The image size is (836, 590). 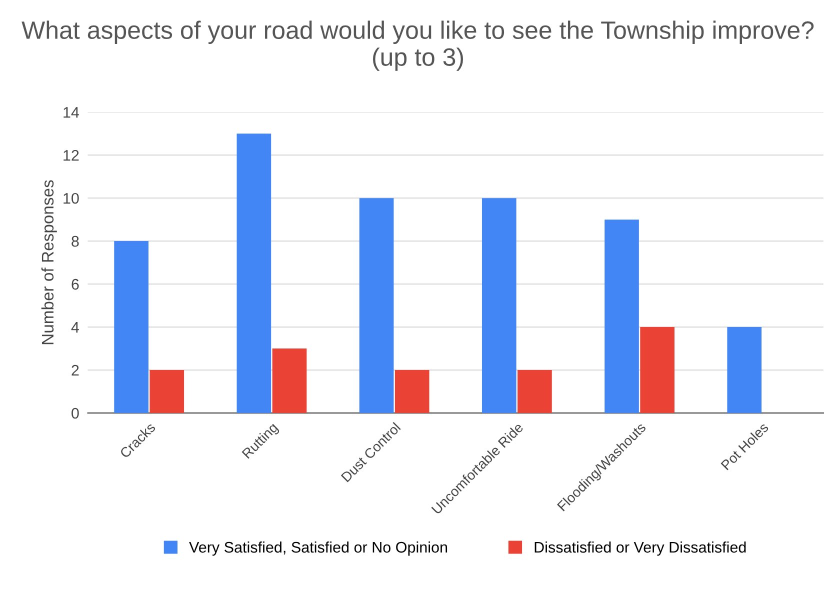 I want to click on y-axis-title: Number of Responses, so click(x=49, y=262).